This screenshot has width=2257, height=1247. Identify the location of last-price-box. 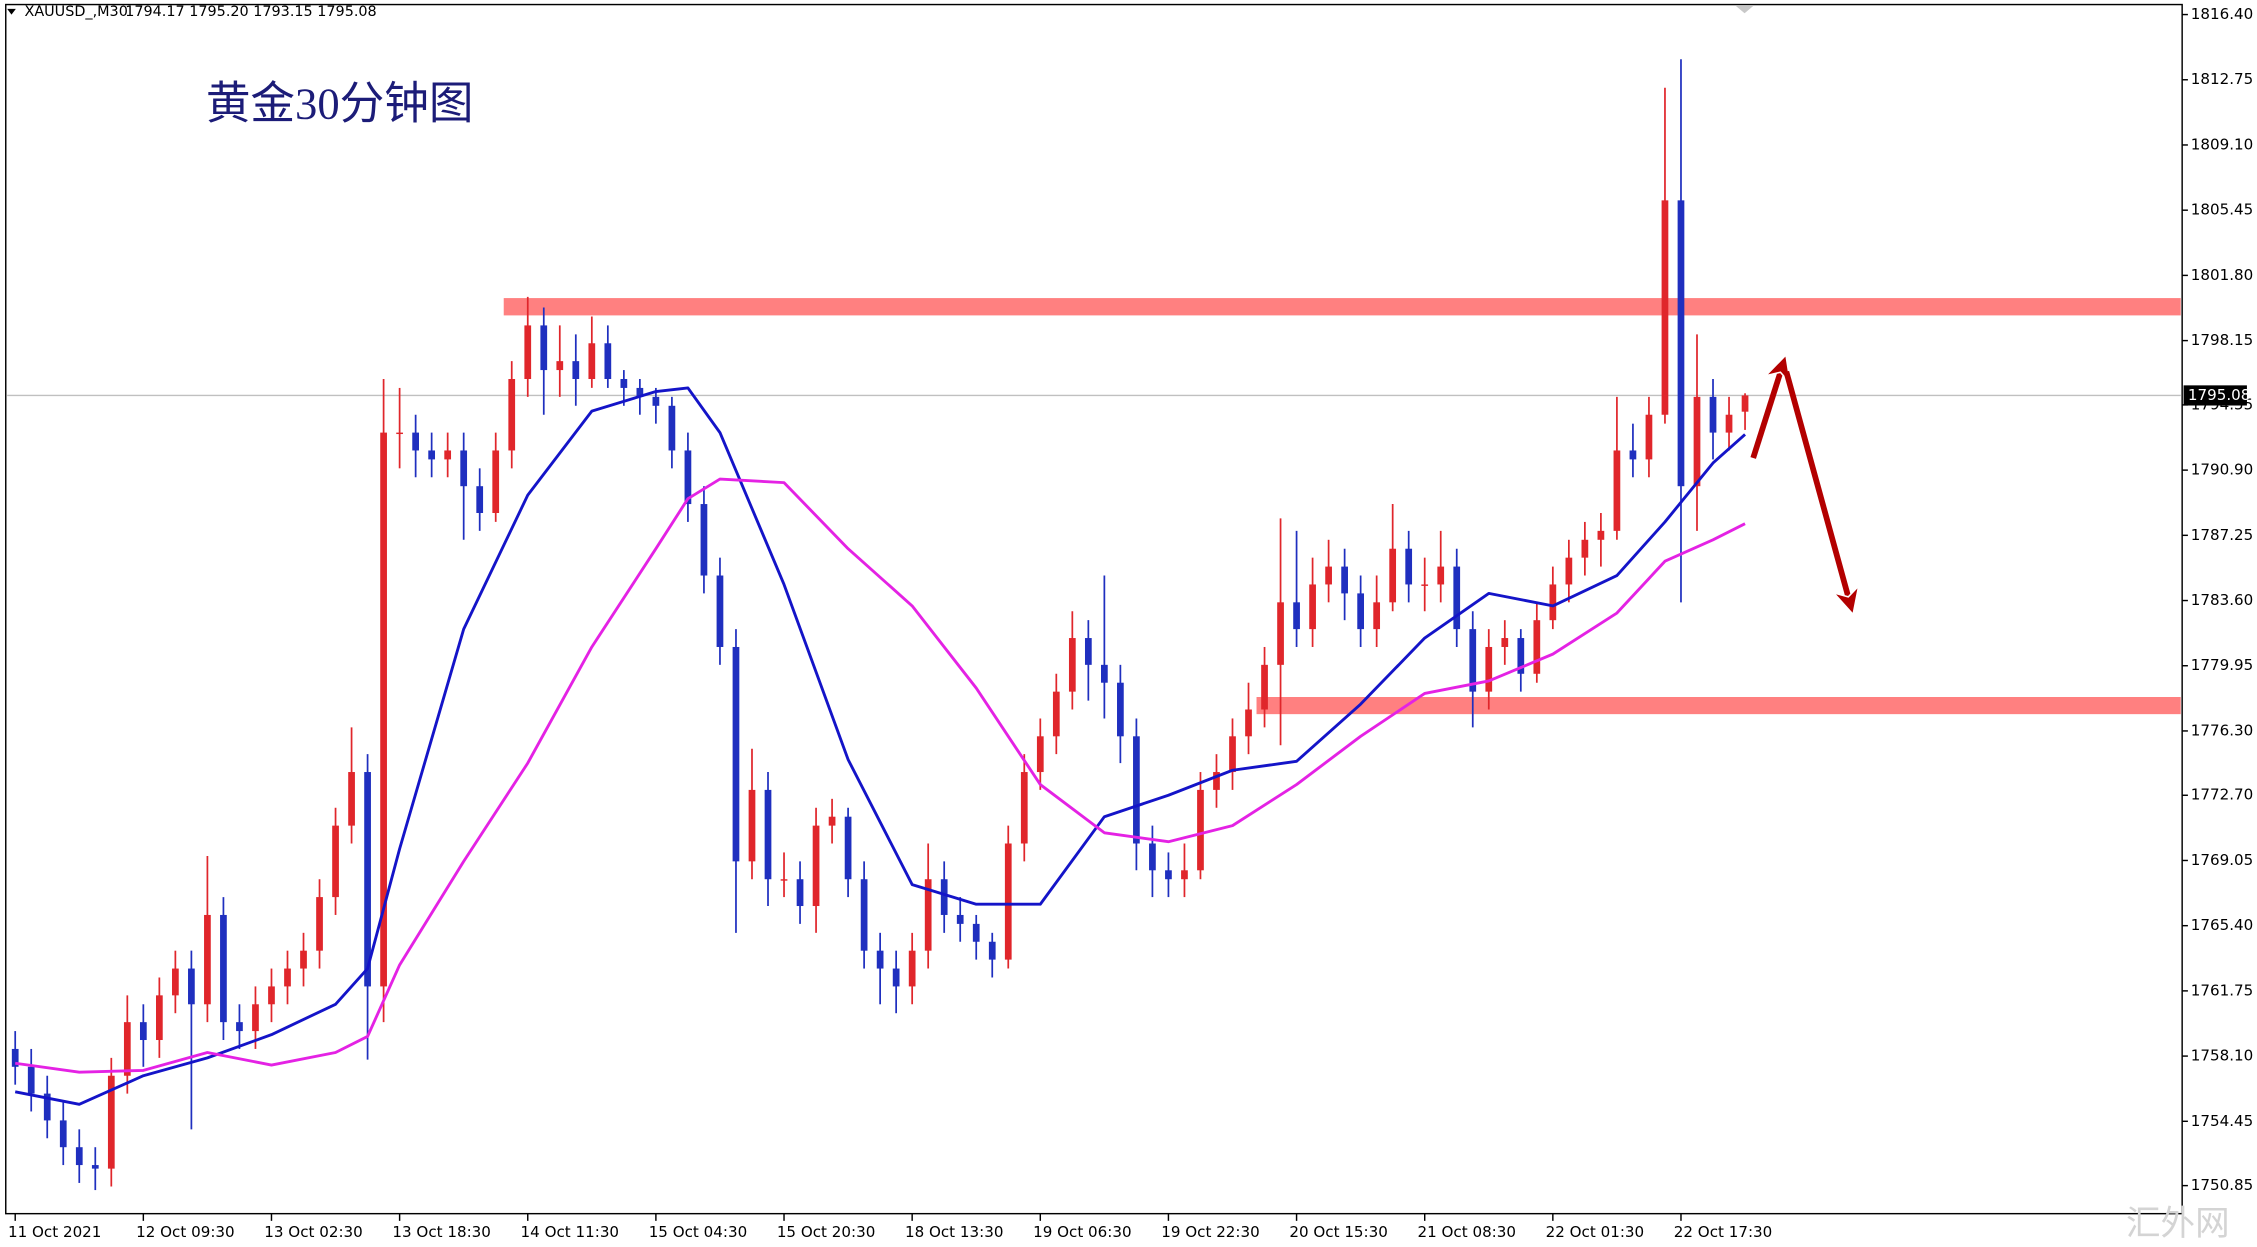
(2215, 395).